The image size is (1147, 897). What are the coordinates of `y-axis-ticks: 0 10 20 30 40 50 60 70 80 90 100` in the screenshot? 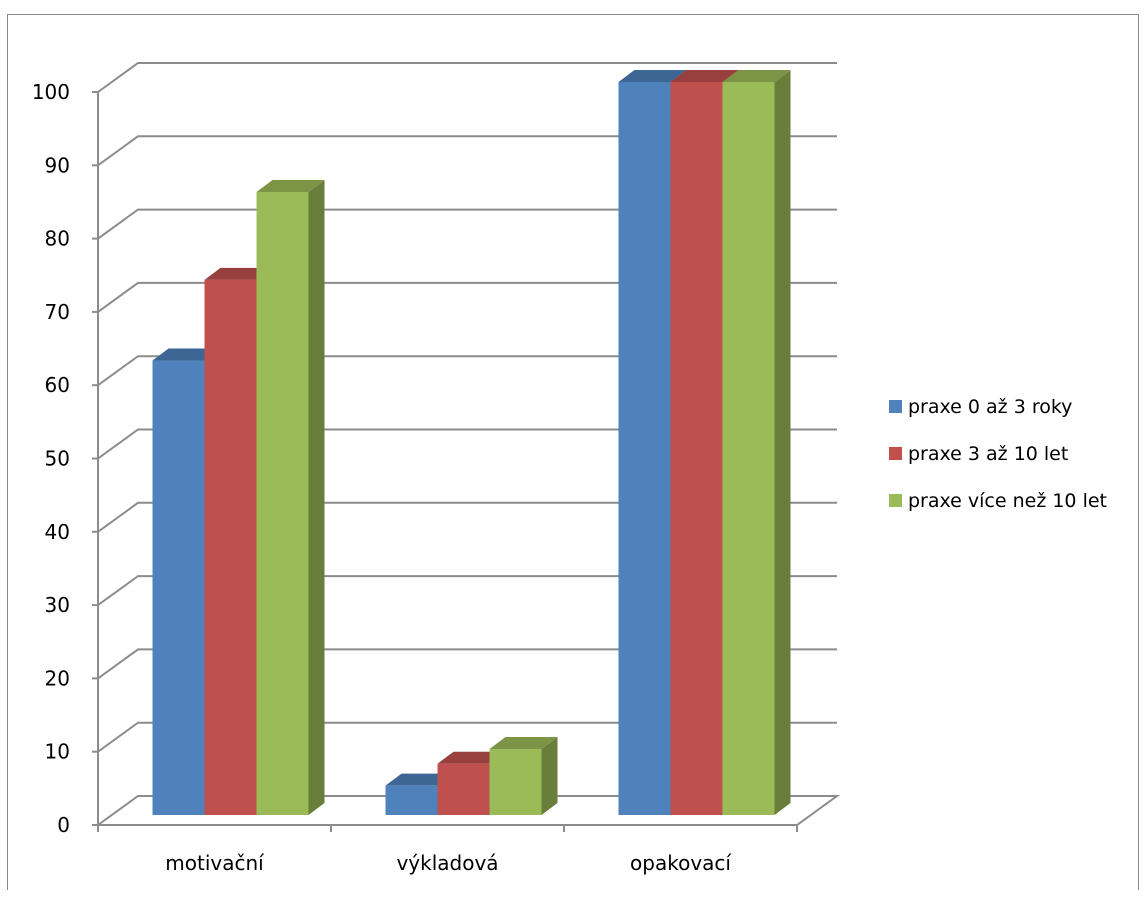 It's located at (65, 458).